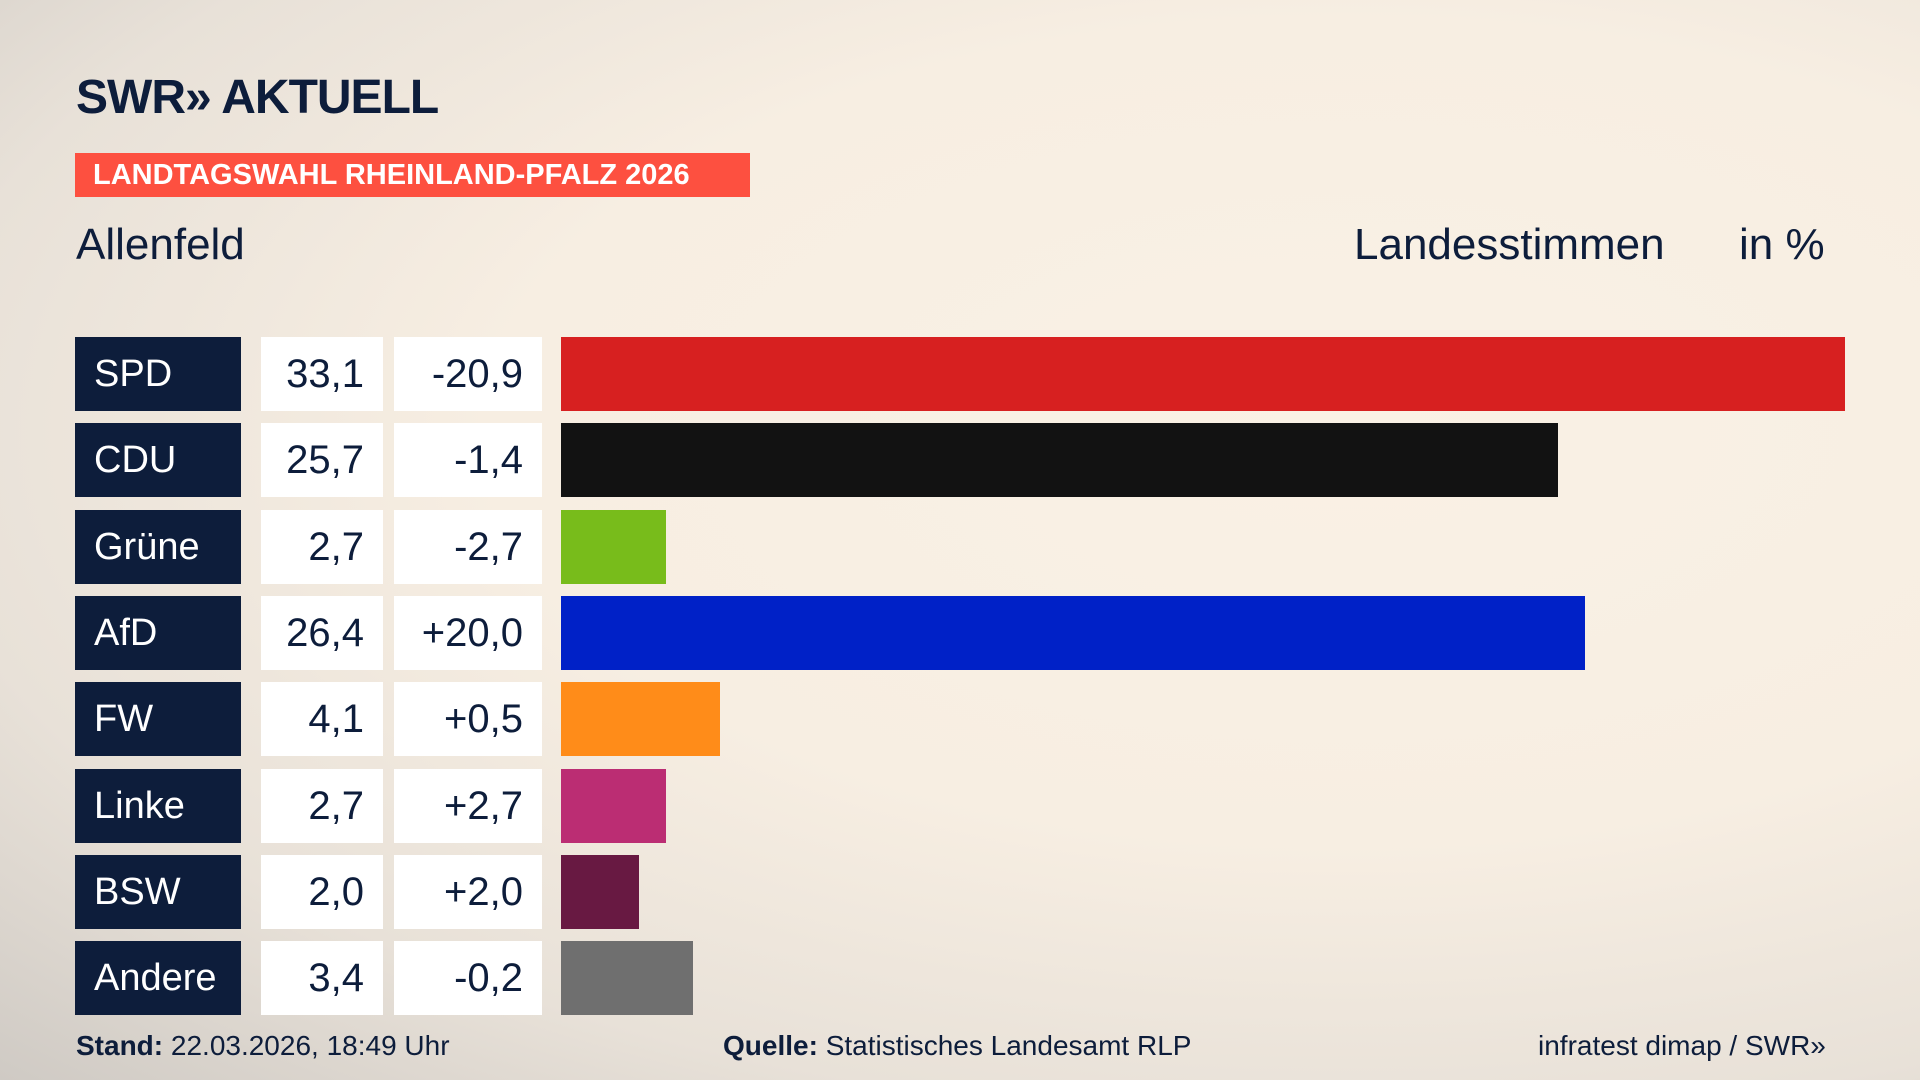  I want to click on bar-row: BSW 2,0 +2,0, so click(975, 891).